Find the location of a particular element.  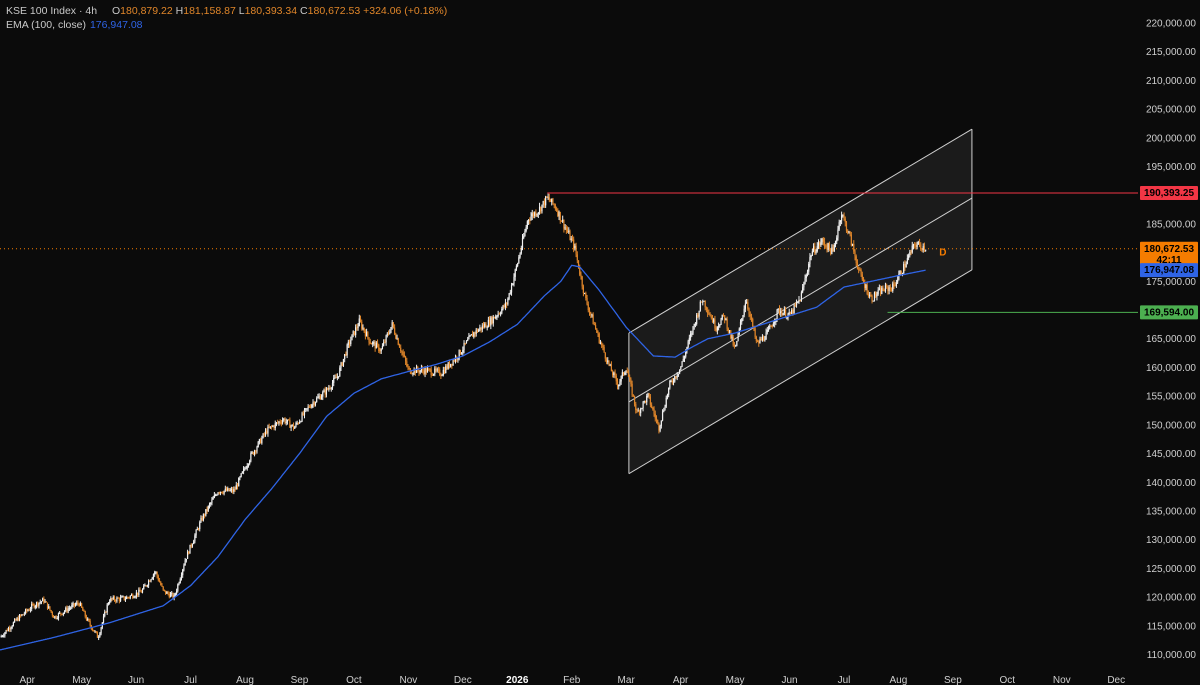

channel-upper-line is located at coordinates (800, 231).